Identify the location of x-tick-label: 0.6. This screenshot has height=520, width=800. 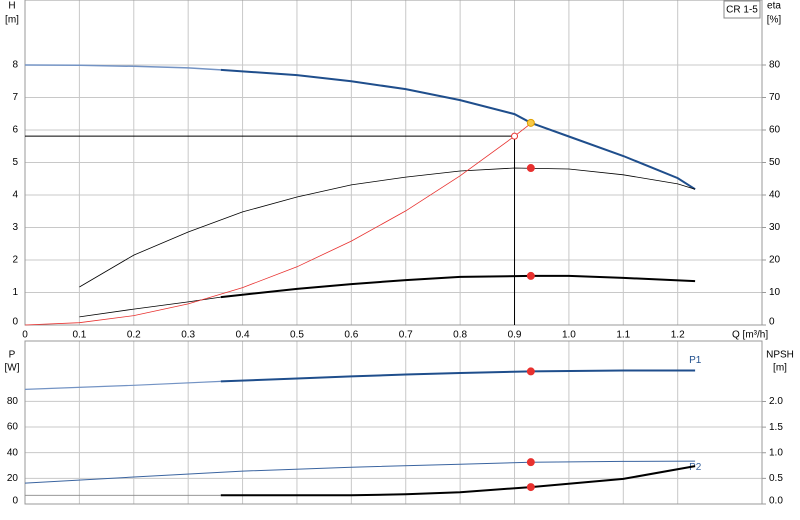
(351, 335).